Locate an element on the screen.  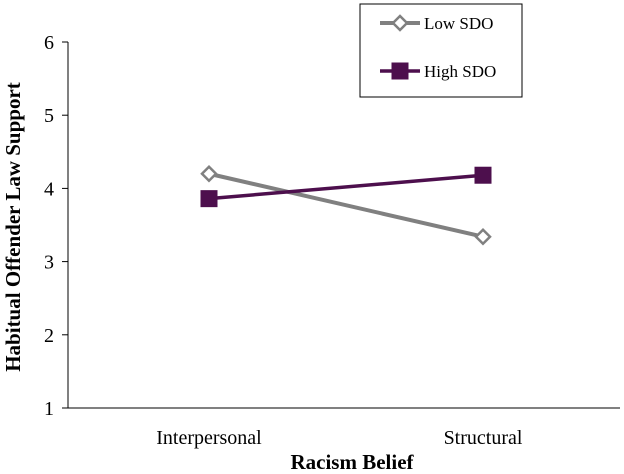
series-layer is located at coordinates (346, 205).